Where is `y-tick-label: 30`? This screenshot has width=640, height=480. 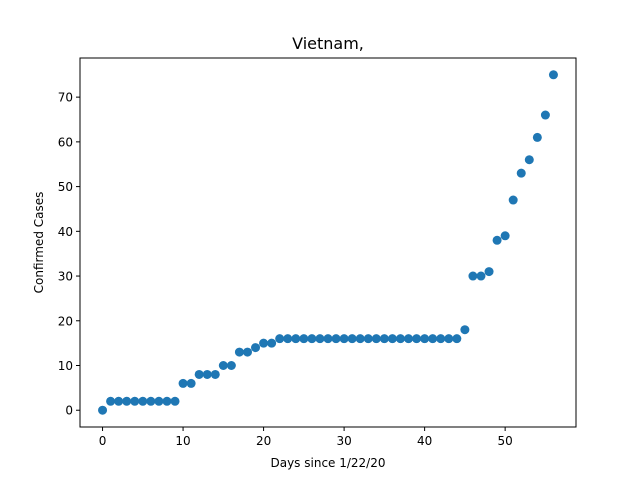
y-tick-label: 30 is located at coordinates (65, 277).